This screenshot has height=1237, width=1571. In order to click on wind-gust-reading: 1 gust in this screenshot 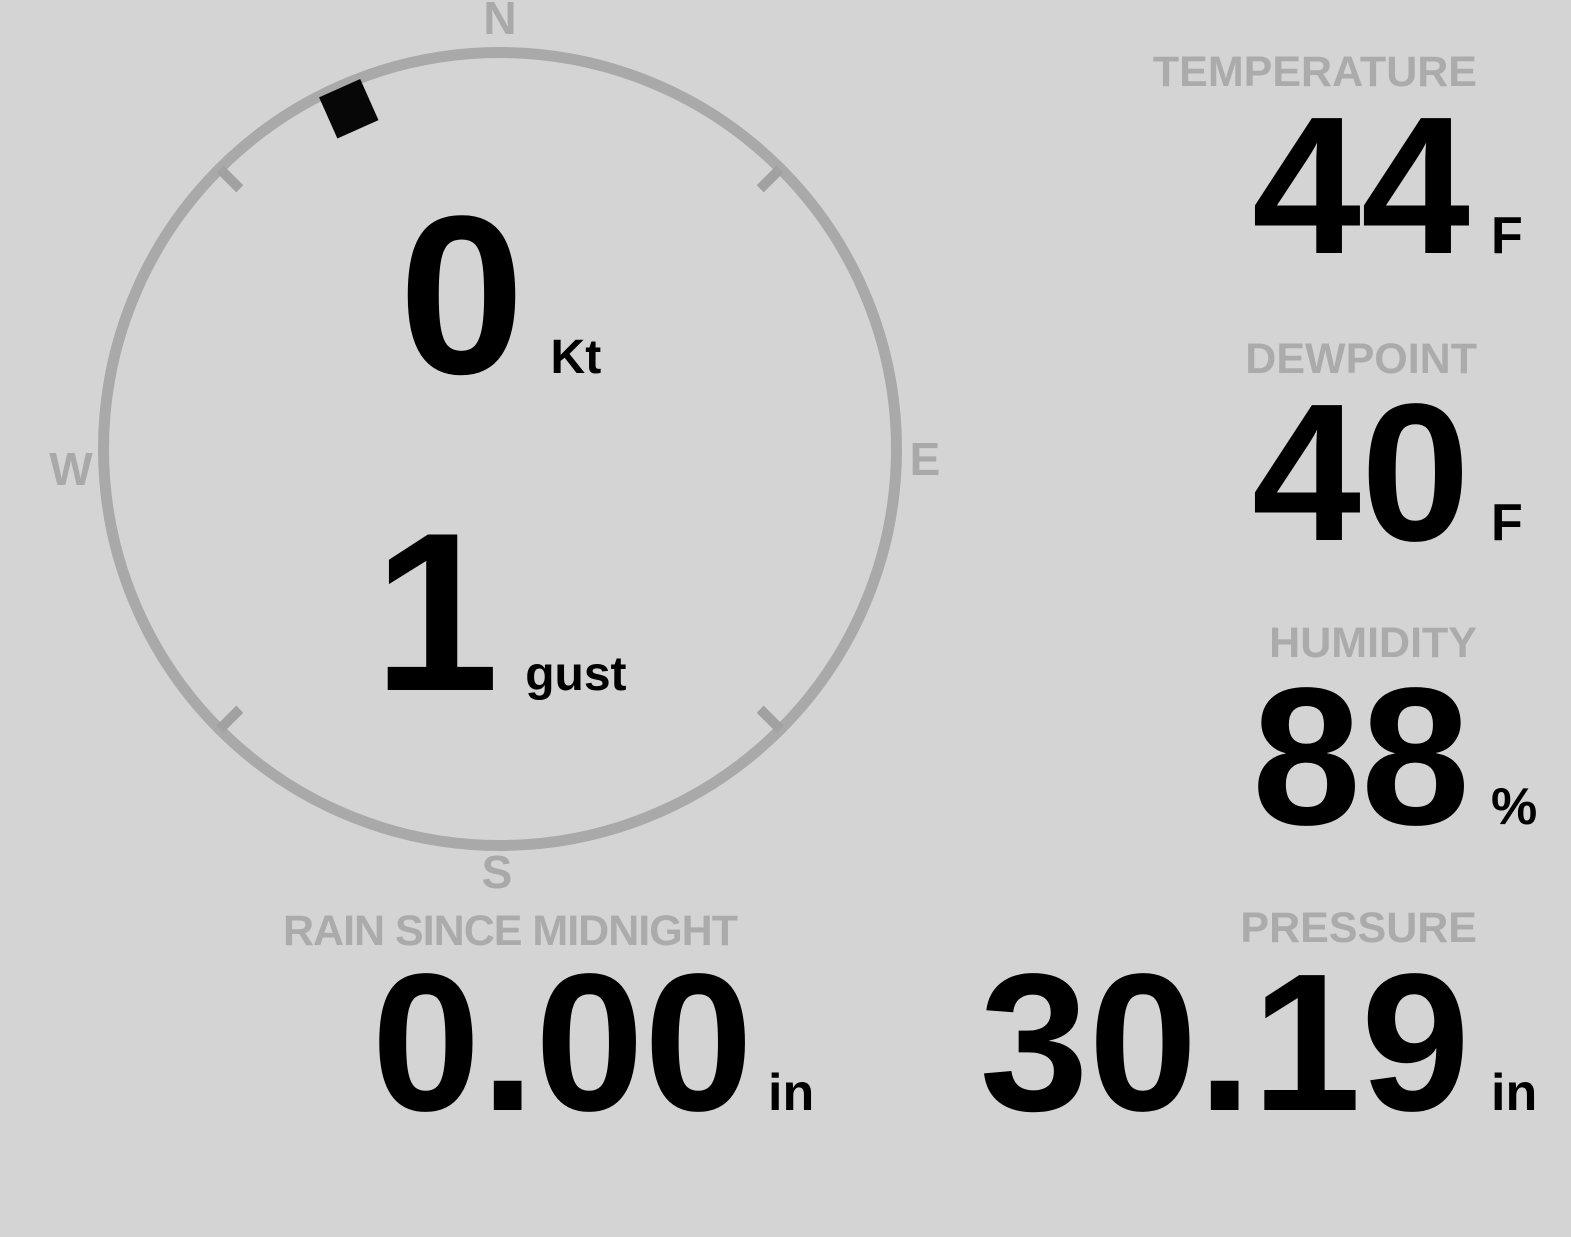, I will do `click(499, 612)`.